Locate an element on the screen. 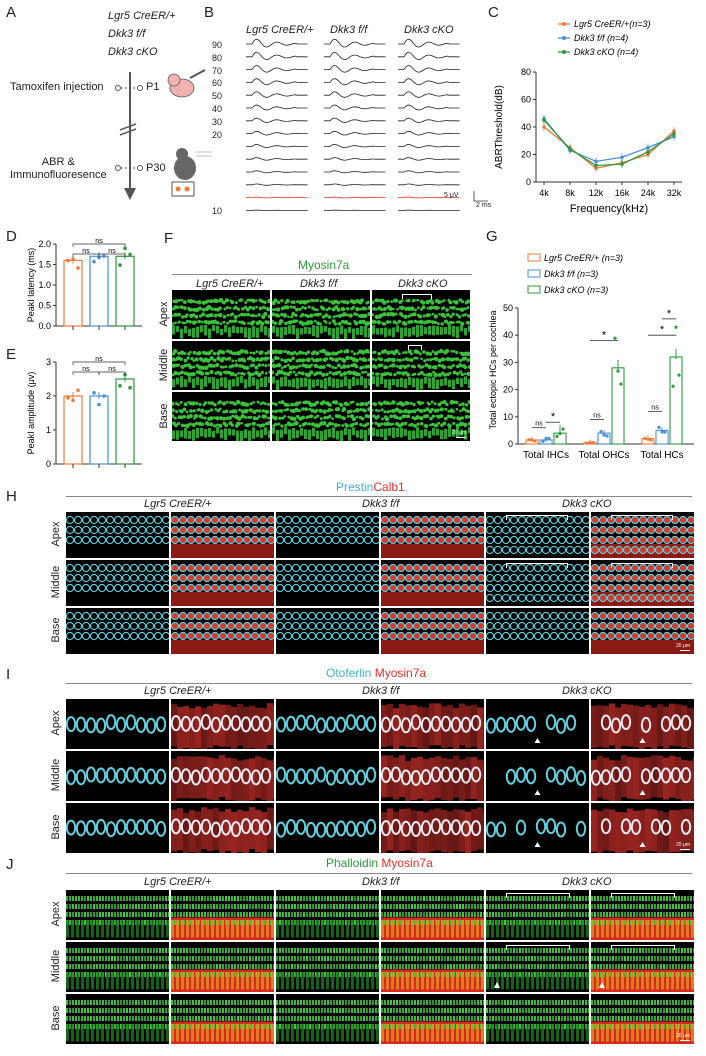  j-col-1: Lgr5 CreER/+ is located at coordinates (178, 882).